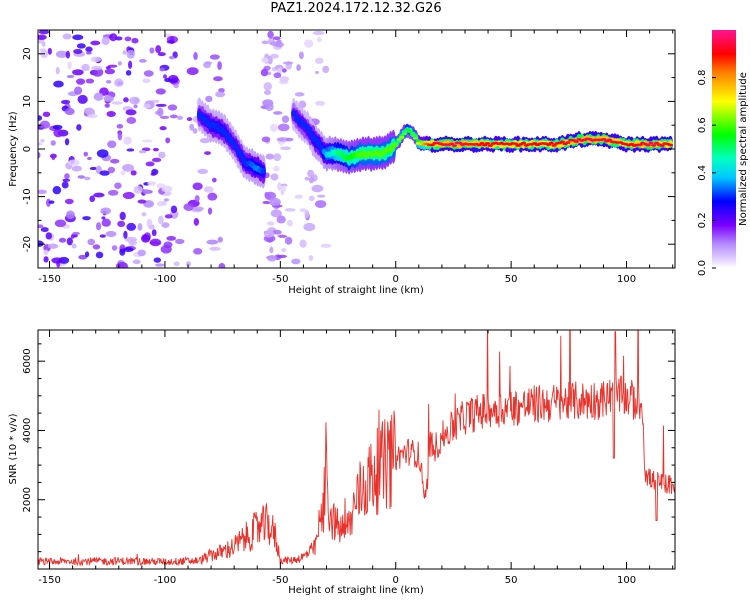  What do you see at coordinates (49, 279) in the screenshot?
I see `x-tick-label: -150` at bounding box center [49, 279].